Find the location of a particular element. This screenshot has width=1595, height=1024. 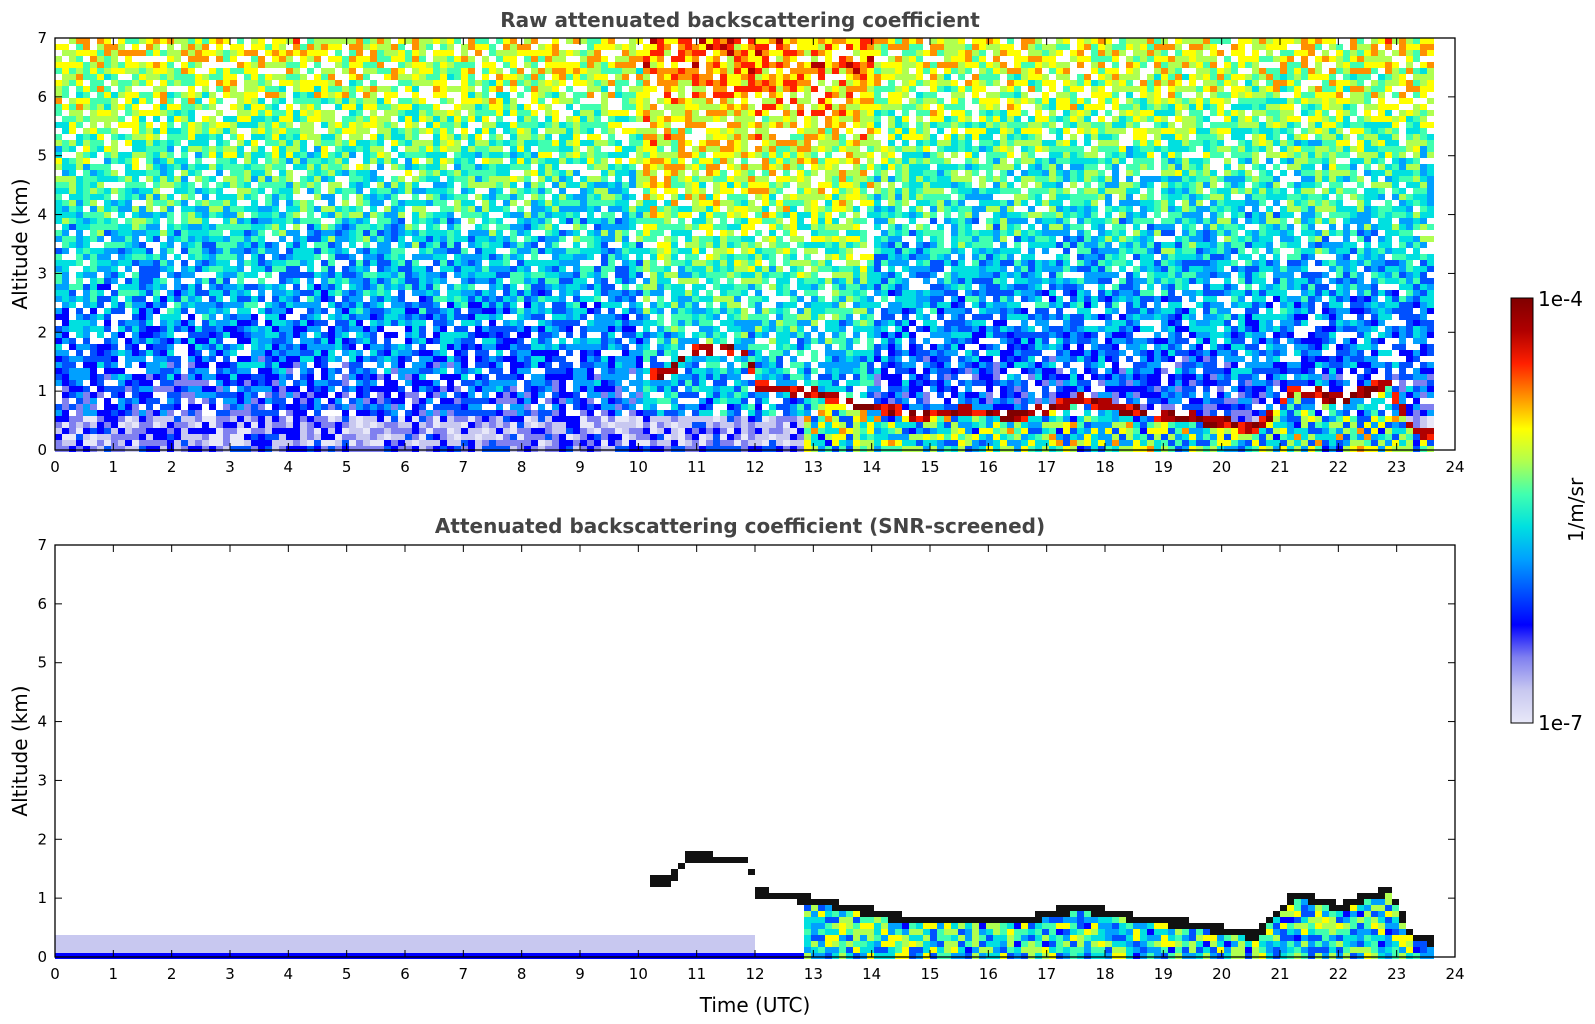

heatmap-cell-1912 is located at coordinates (289, 59).